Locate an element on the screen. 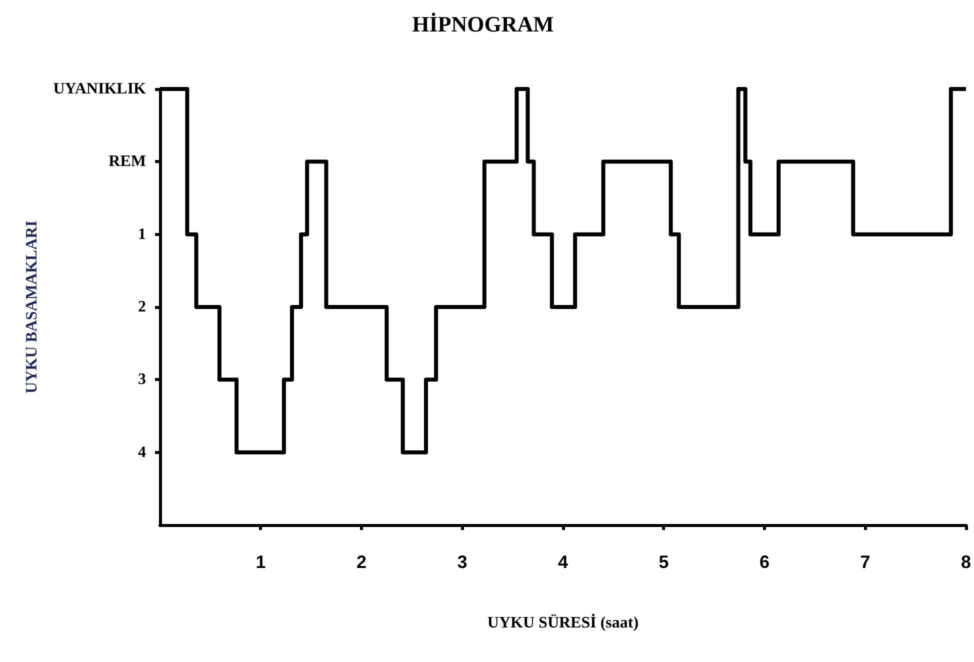  y-tick-label: 3 is located at coordinates (142, 379).